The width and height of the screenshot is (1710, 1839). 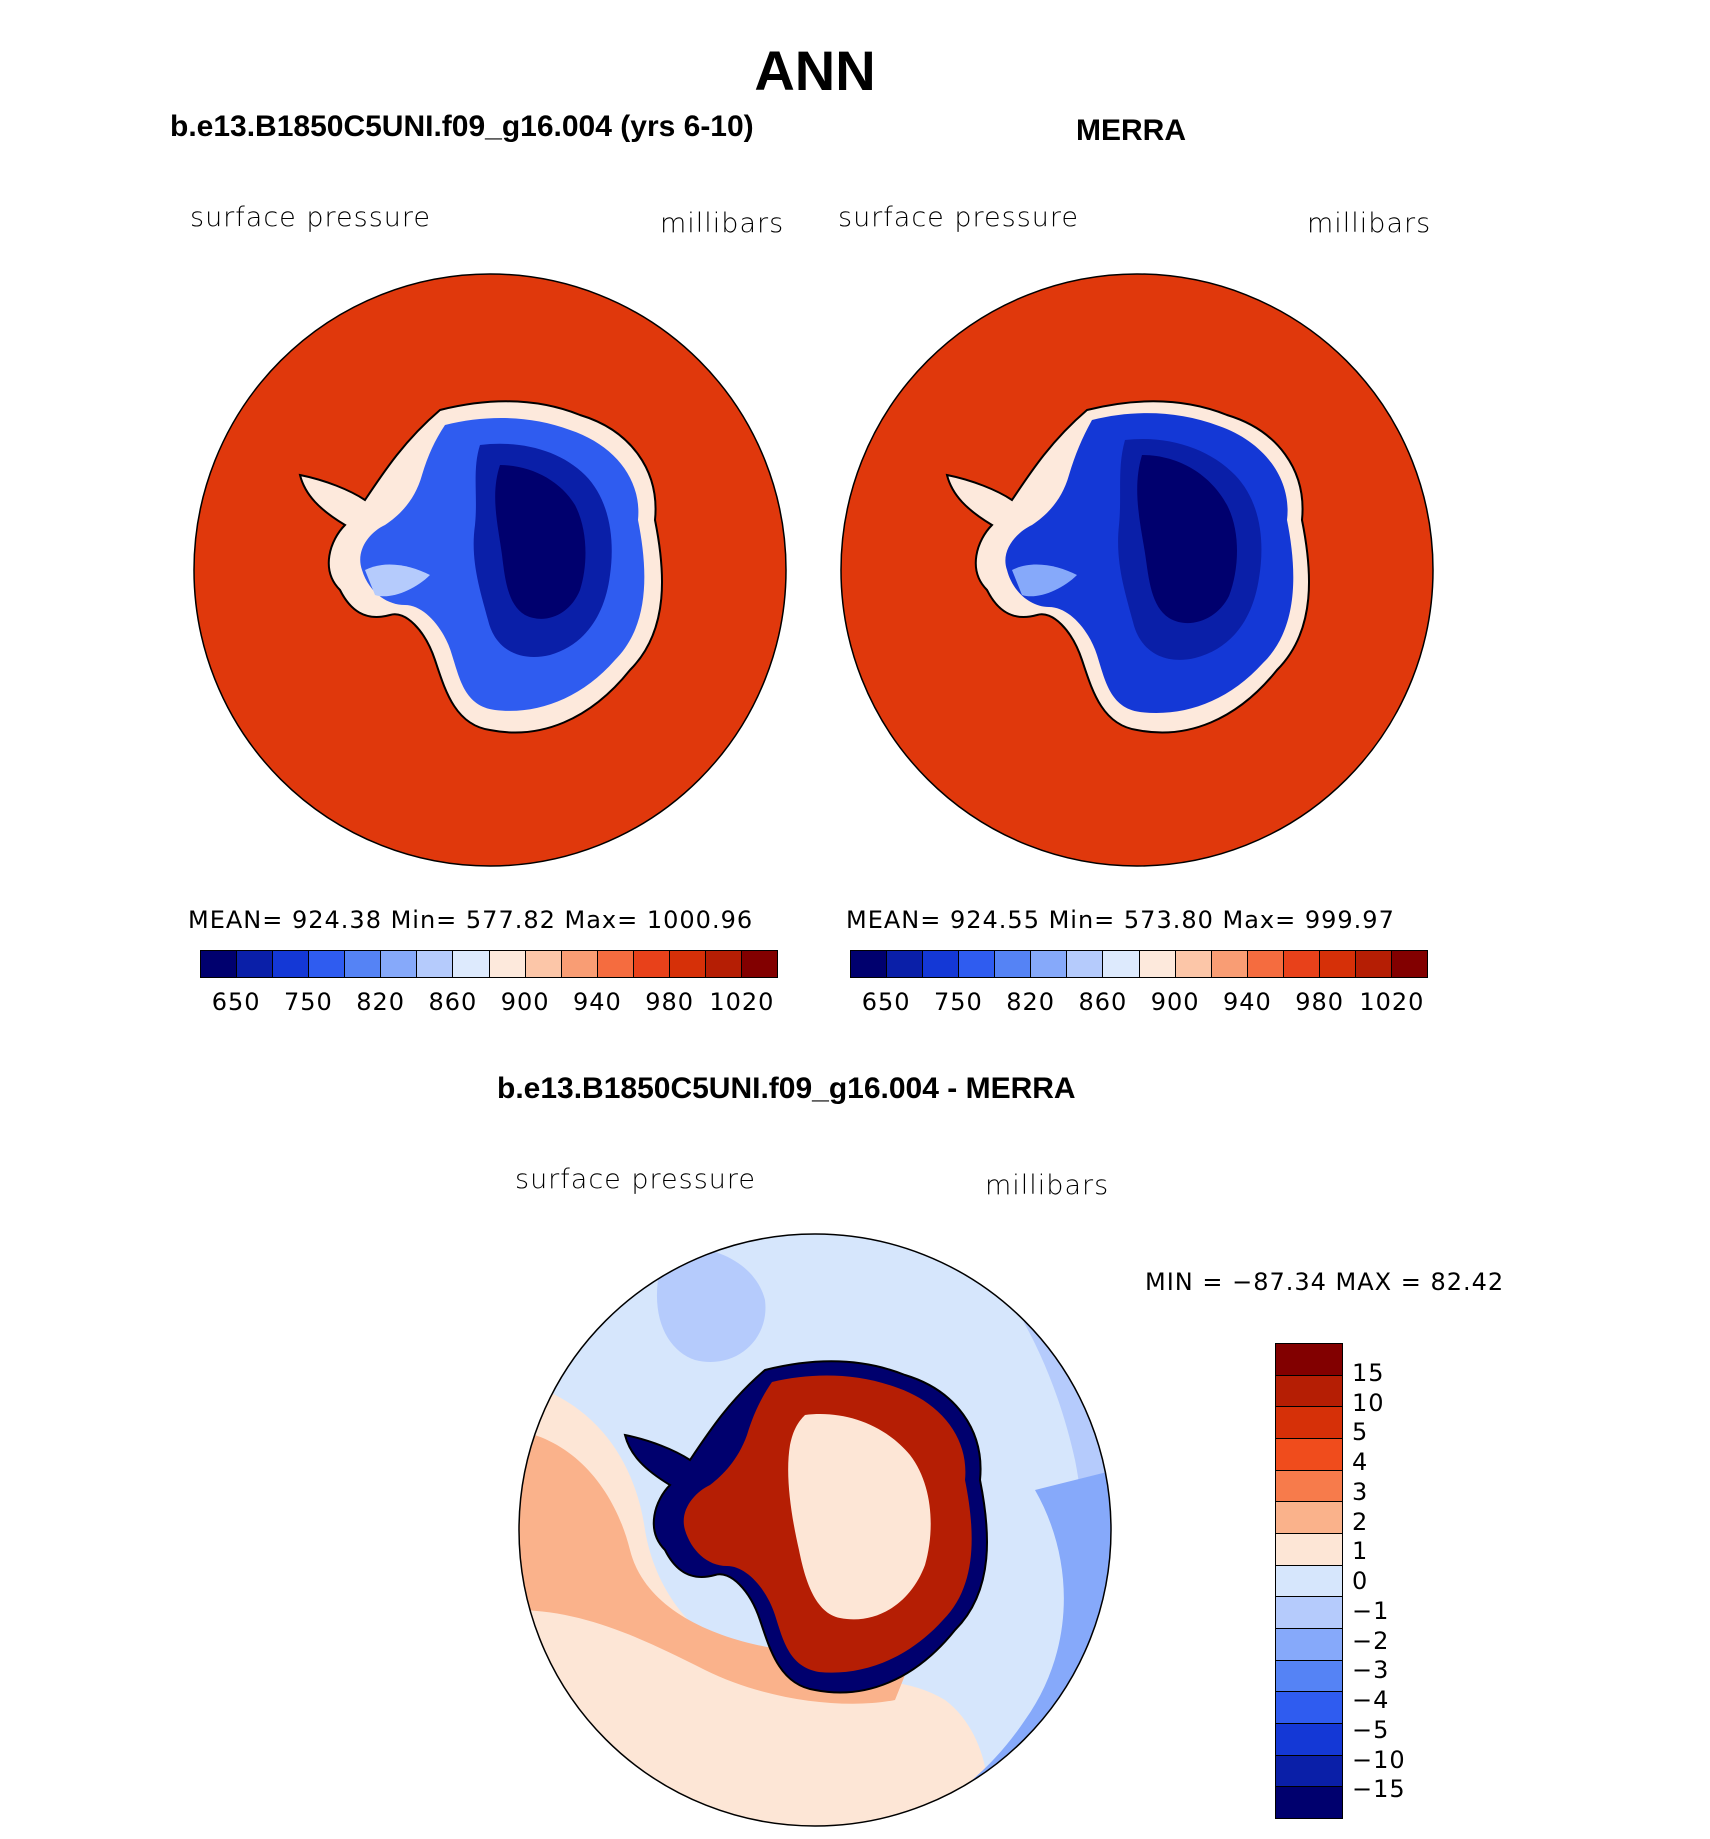 What do you see at coordinates (1360, 1462) in the screenshot?
I see `colorbar-difference-tick-label: 4` at bounding box center [1360, 1462].